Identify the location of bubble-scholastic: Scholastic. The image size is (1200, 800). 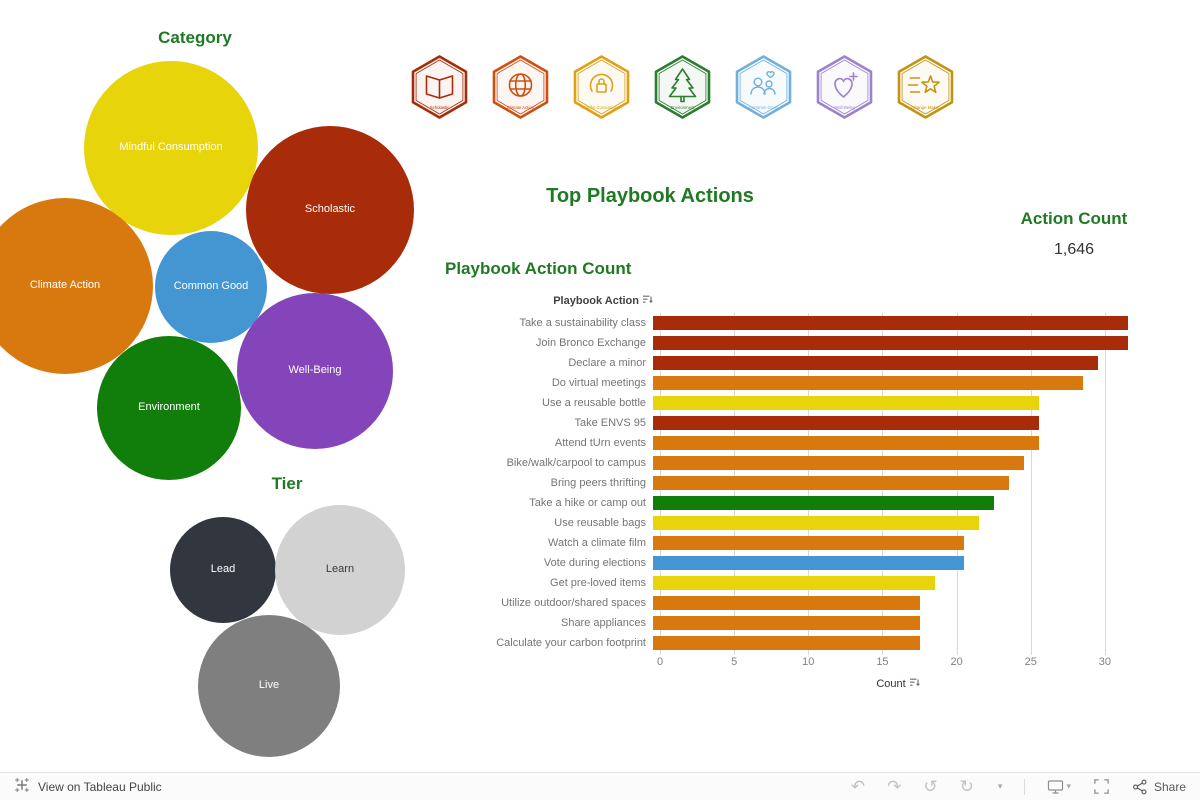
(330, 210).